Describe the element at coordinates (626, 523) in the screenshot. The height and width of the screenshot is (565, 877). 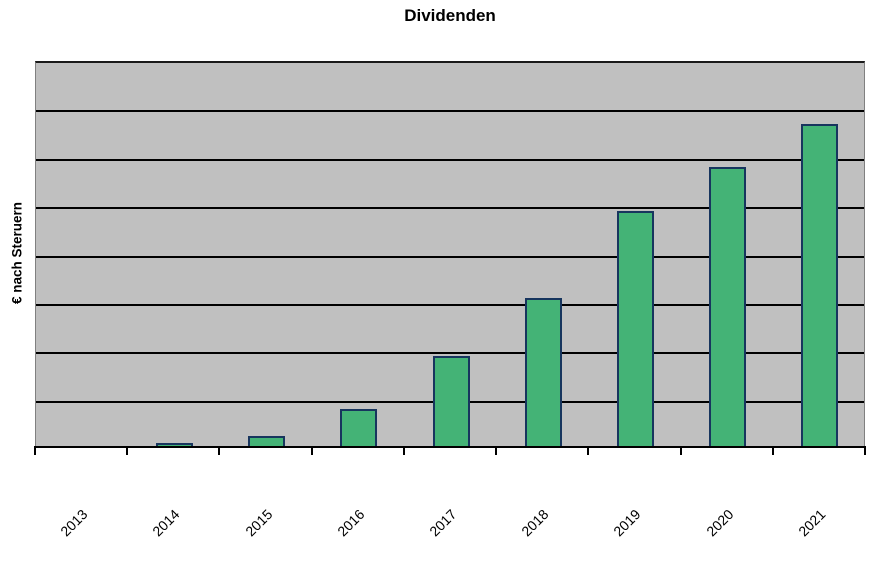
I see `x-tick-label-2019: 2019` at that location.